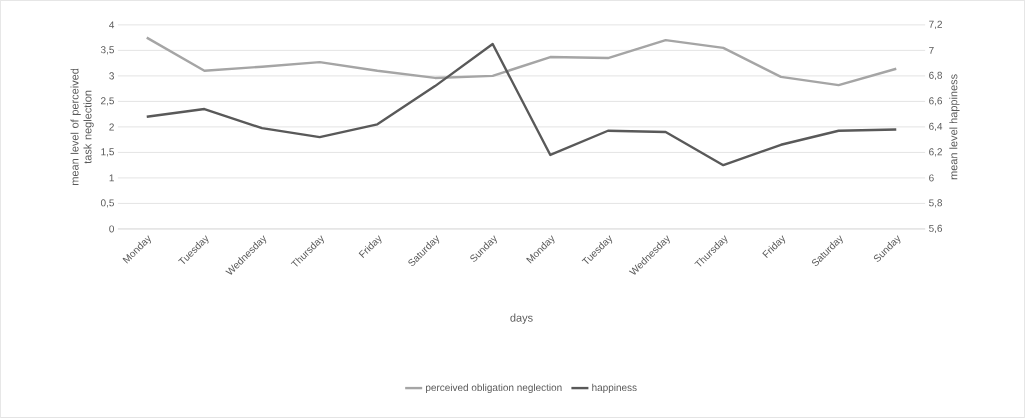 The height and width of the screenshot is (418, 1025). I want to click on y2-tick-label: 6,6, so click(936, 101).